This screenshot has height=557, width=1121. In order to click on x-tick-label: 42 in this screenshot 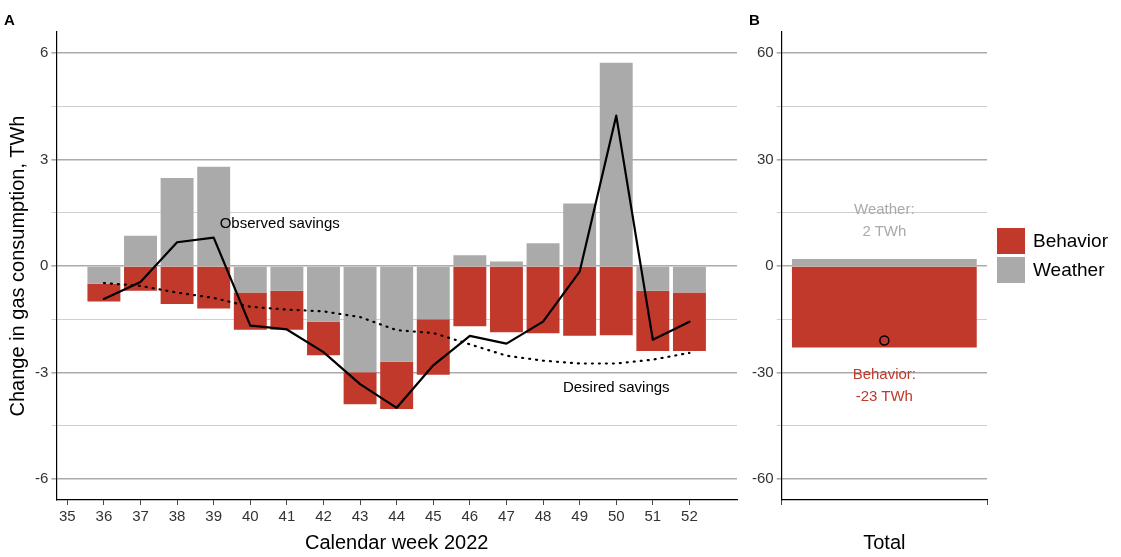, I will do `click(323, 516)`.